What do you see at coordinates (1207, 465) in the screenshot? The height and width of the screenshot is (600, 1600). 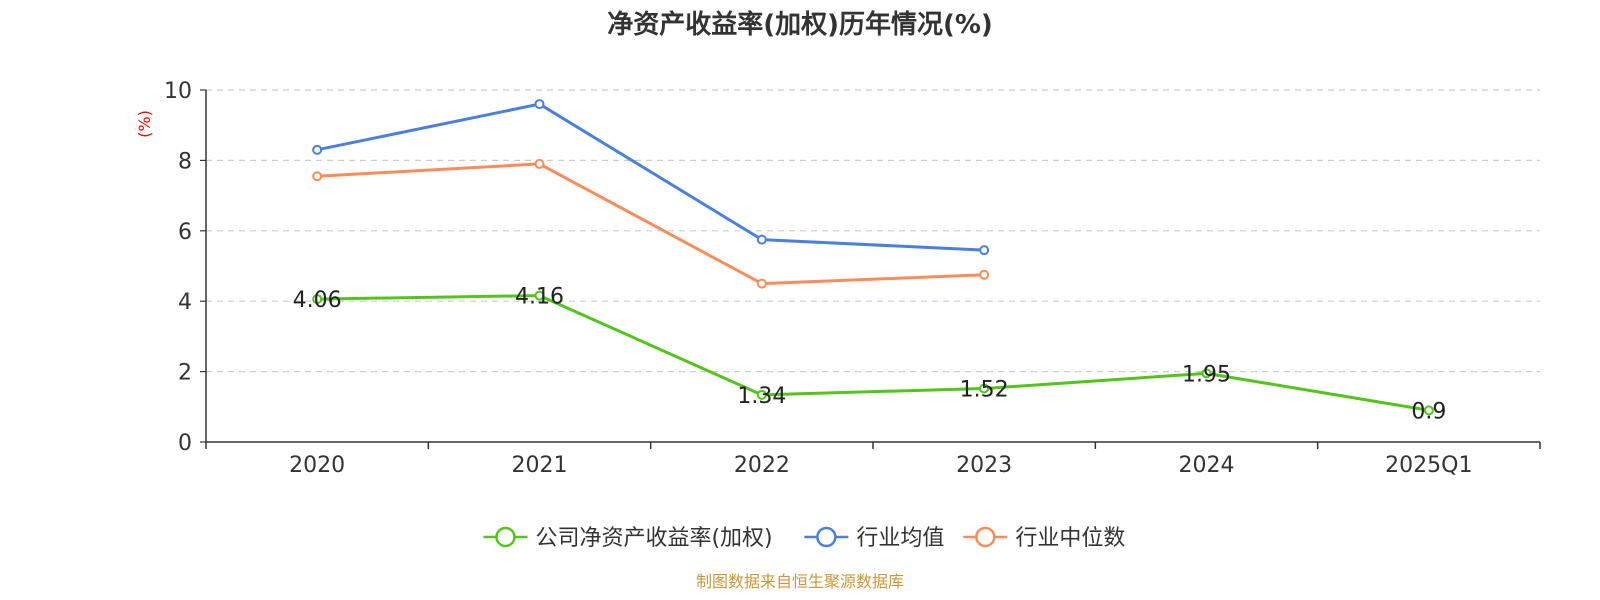 I see `x-tick-label: 2024` at bounding box center [1207, 465].